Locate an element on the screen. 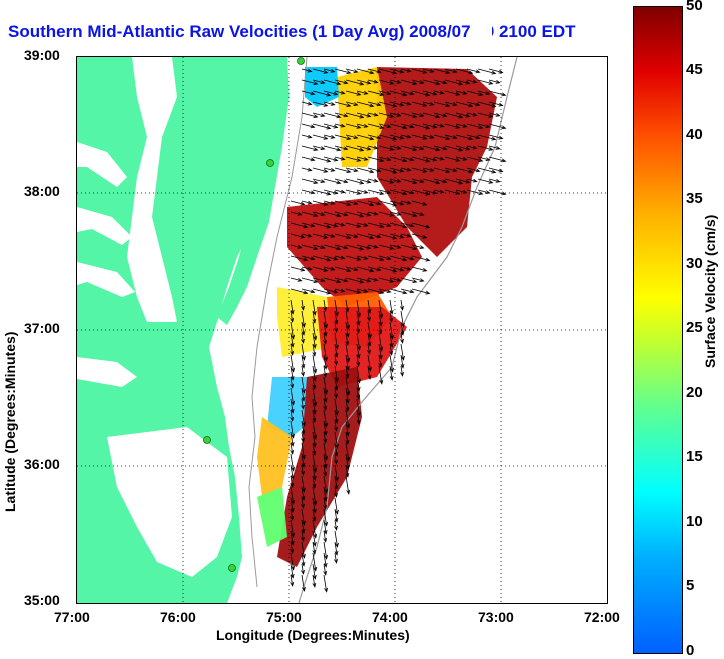  y-axis-title: Latitude (Degrees:Minutes) is located at coordinates (10, 421).